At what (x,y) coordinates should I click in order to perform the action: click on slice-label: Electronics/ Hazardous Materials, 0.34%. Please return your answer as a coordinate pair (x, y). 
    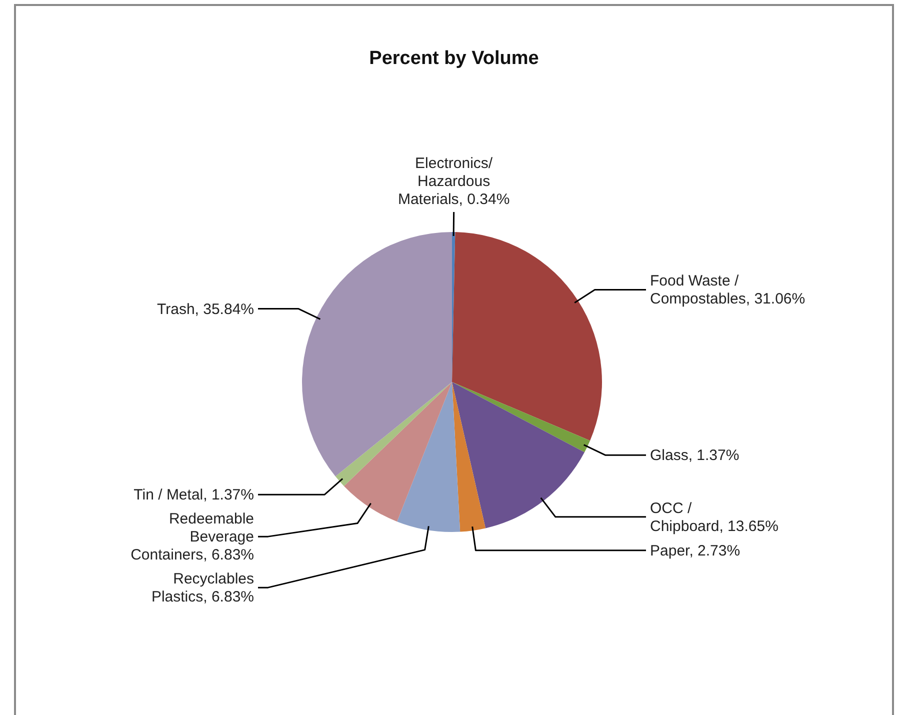
    Looking at the image, I should click on (454, 181).